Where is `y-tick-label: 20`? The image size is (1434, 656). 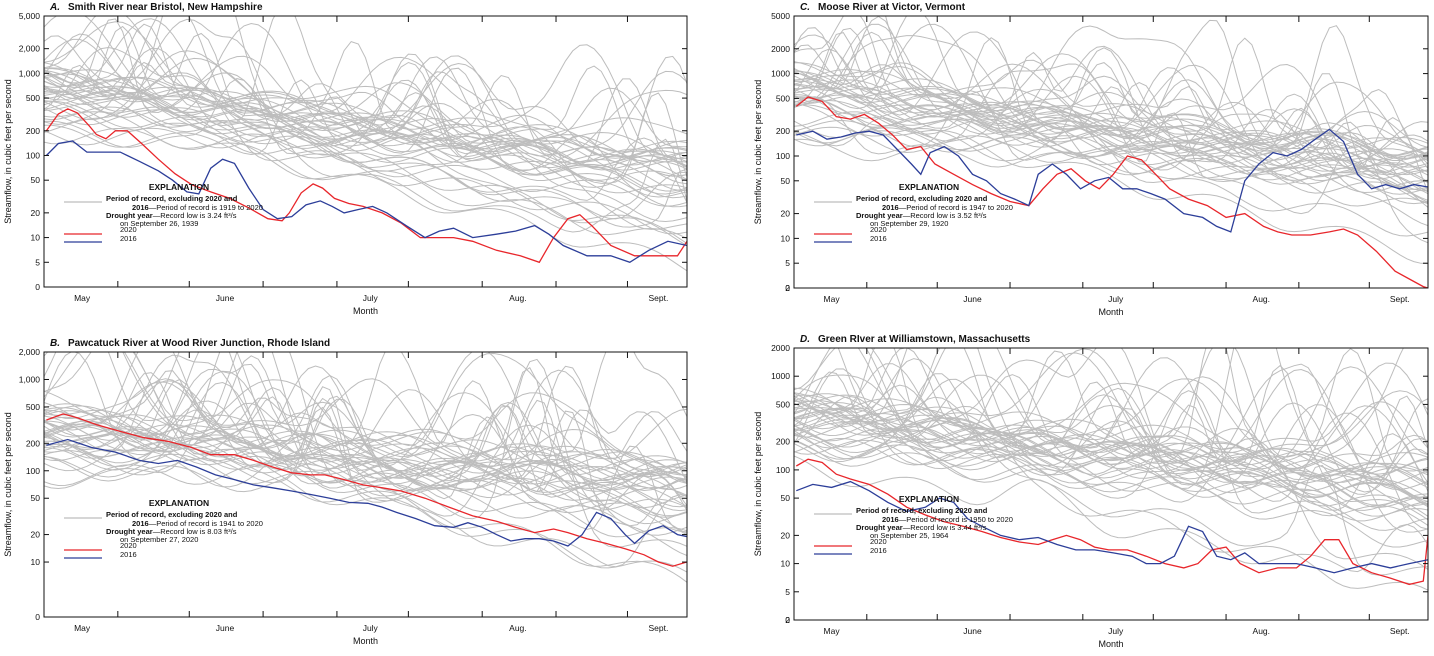
y-tick-label: 20 is located at coordinates (36, 213).